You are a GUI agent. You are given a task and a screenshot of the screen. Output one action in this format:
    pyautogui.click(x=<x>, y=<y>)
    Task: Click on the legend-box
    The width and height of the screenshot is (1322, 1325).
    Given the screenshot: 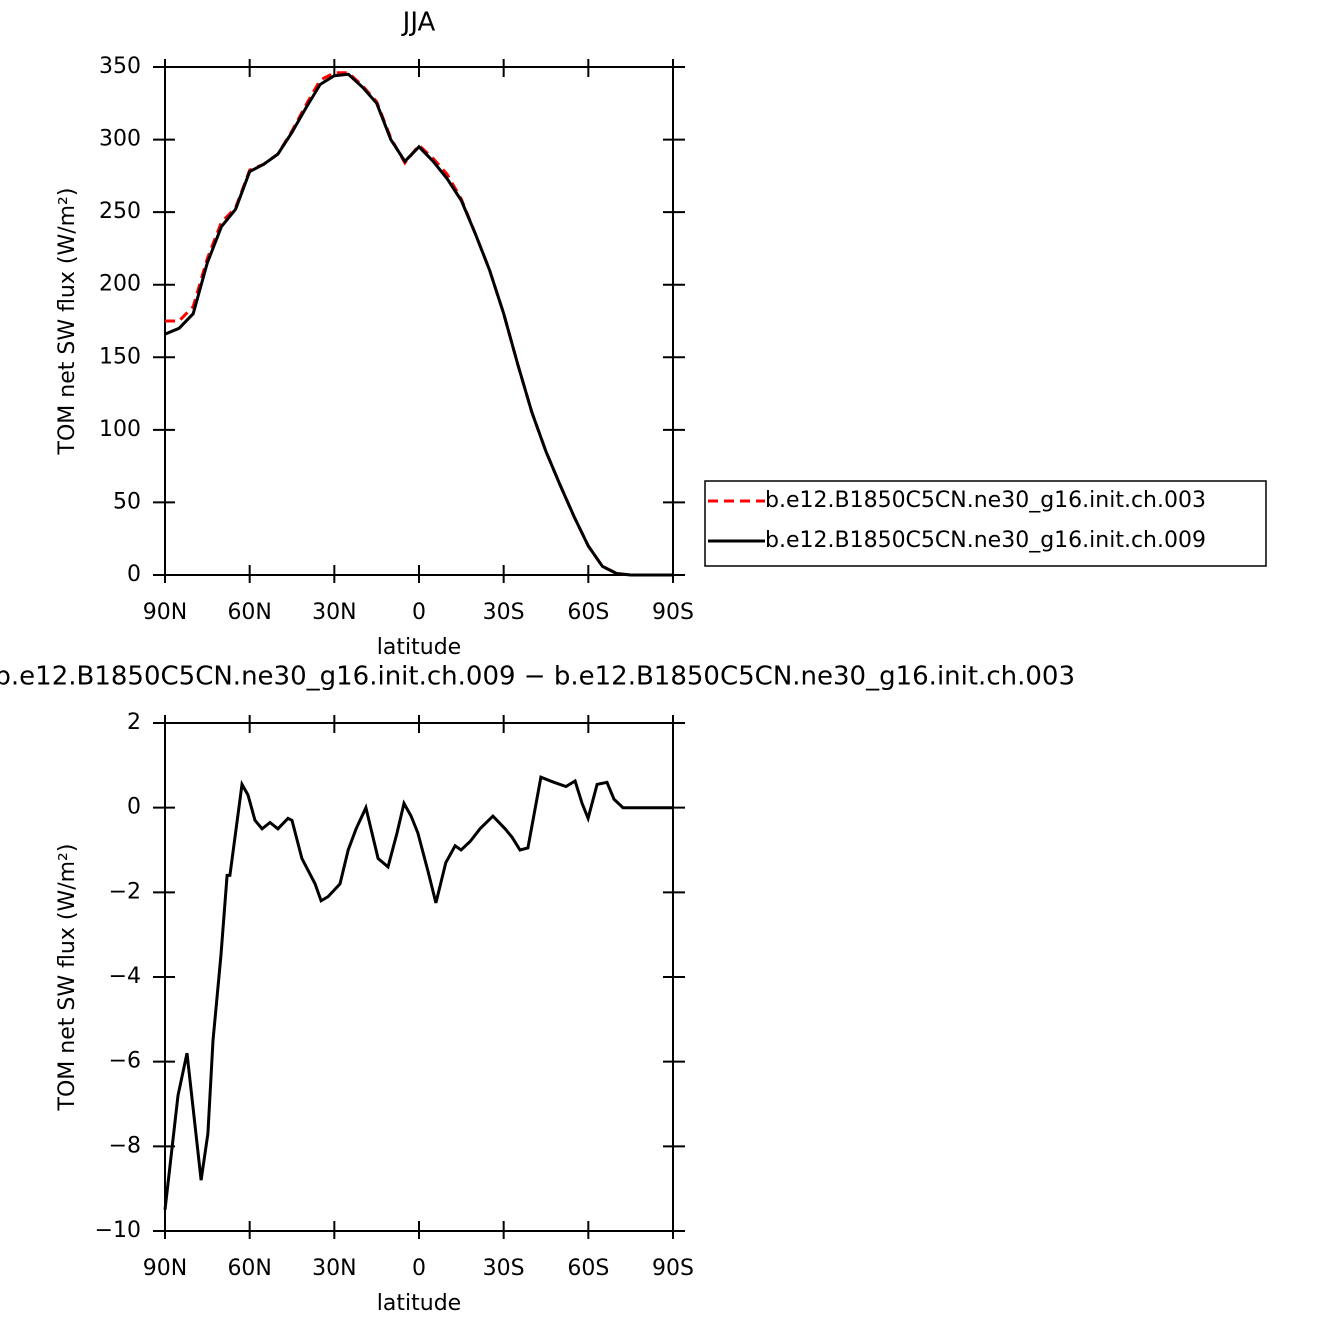 What is the action you would take?
    pyautogui.click(x=985, y=523)
    